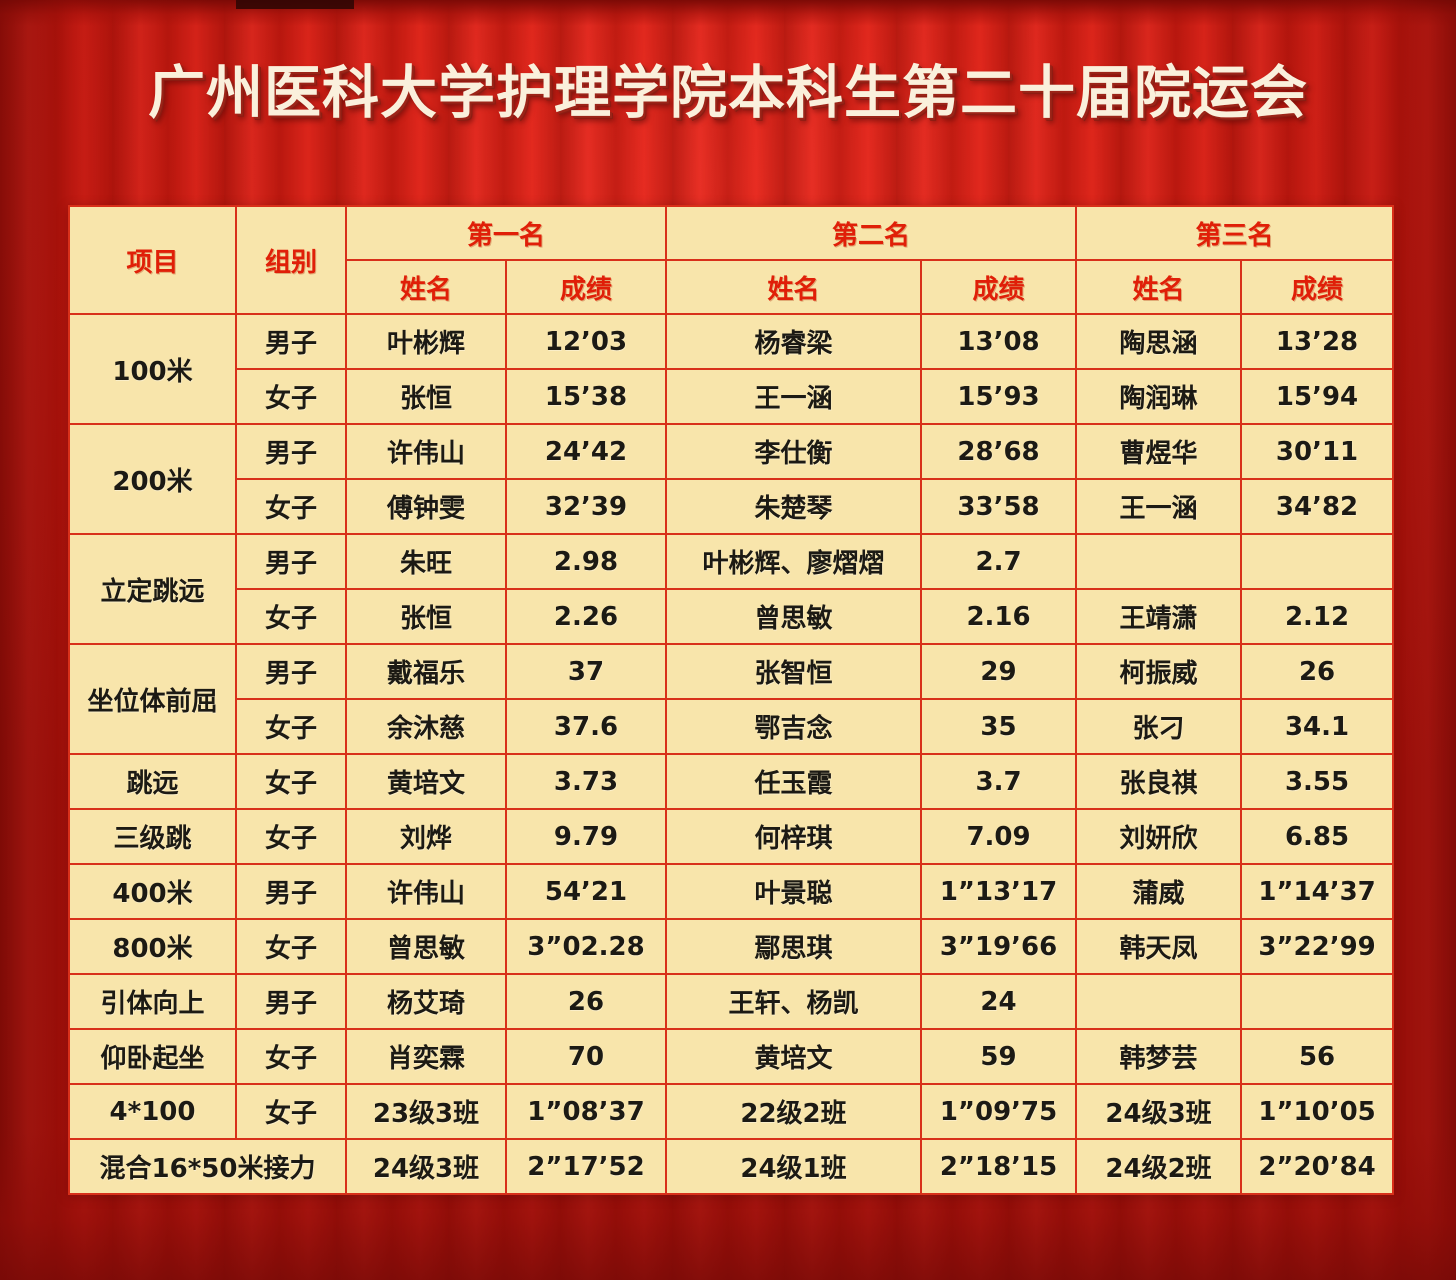 The width and height of the screenshot is (1456, 1280). I want to click on cell-s1: 12’03, so click(586, 341).